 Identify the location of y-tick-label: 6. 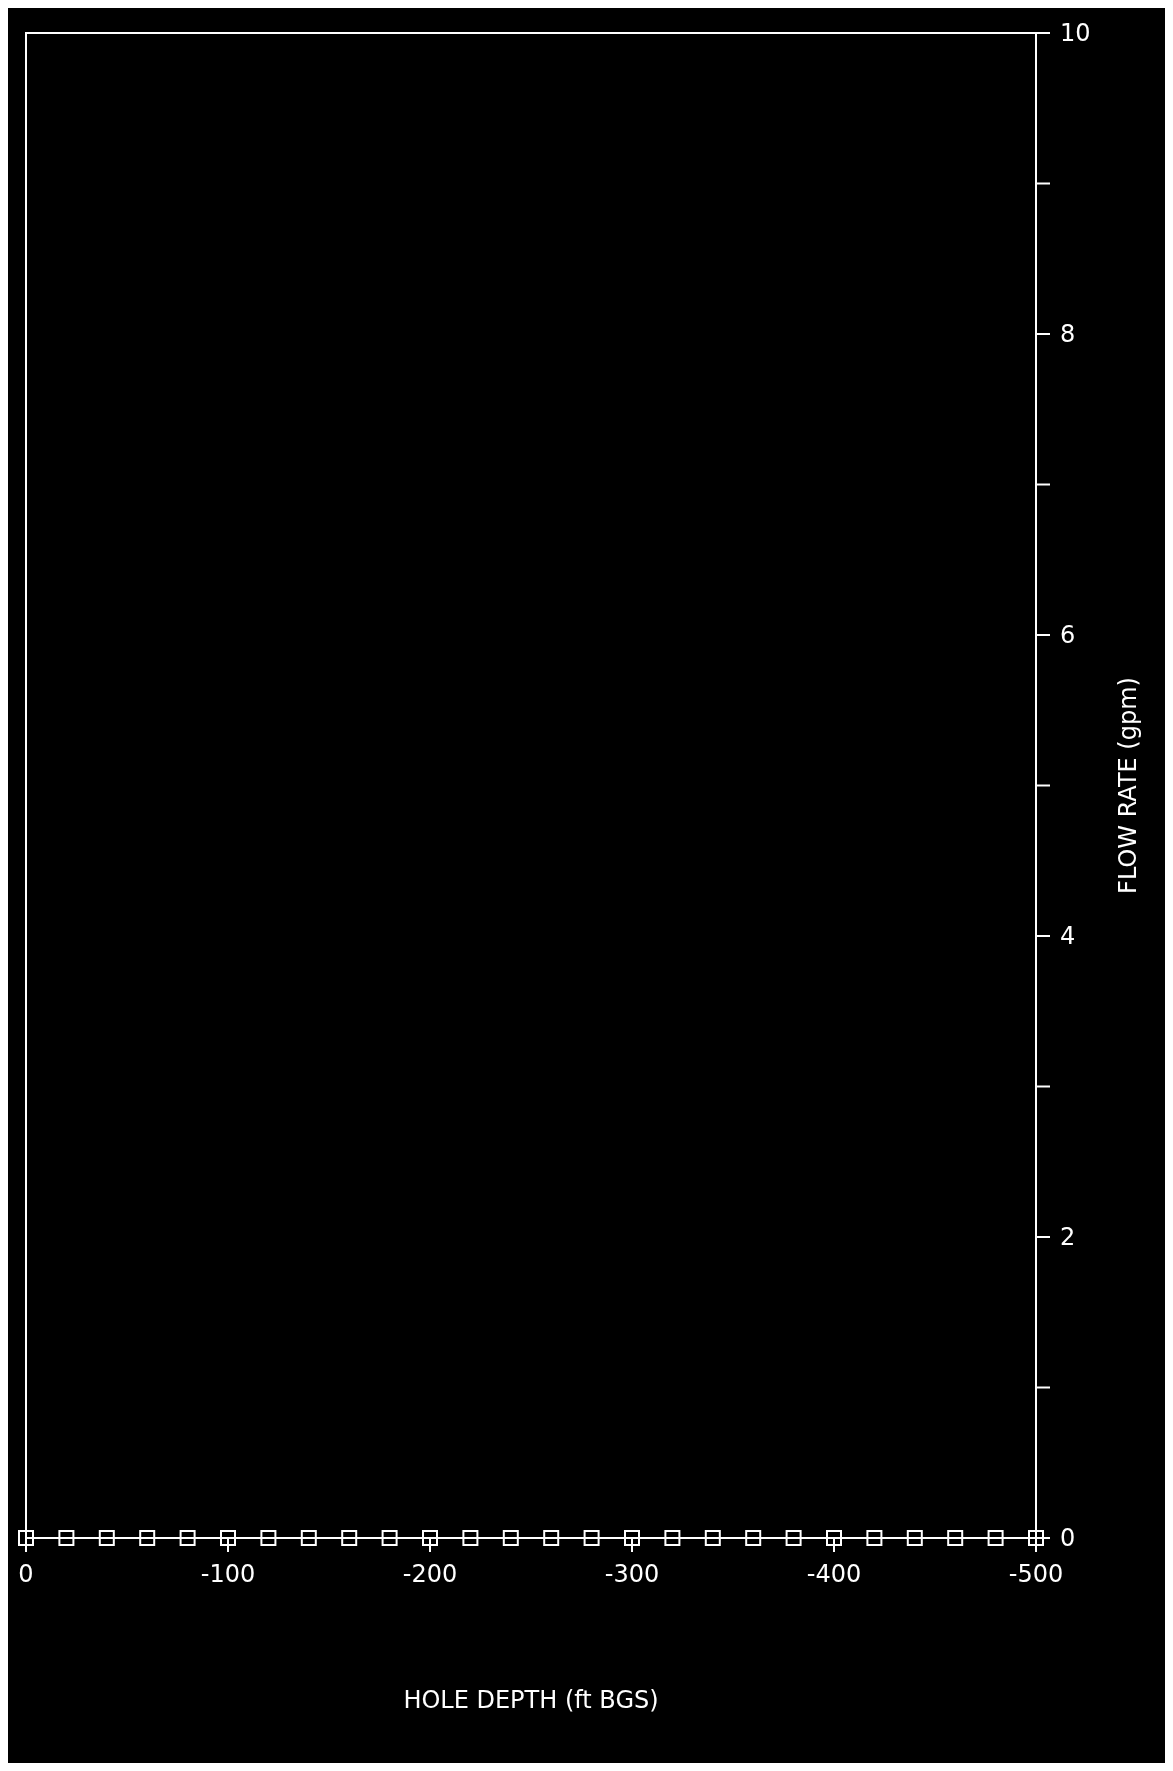
(1068, 635).